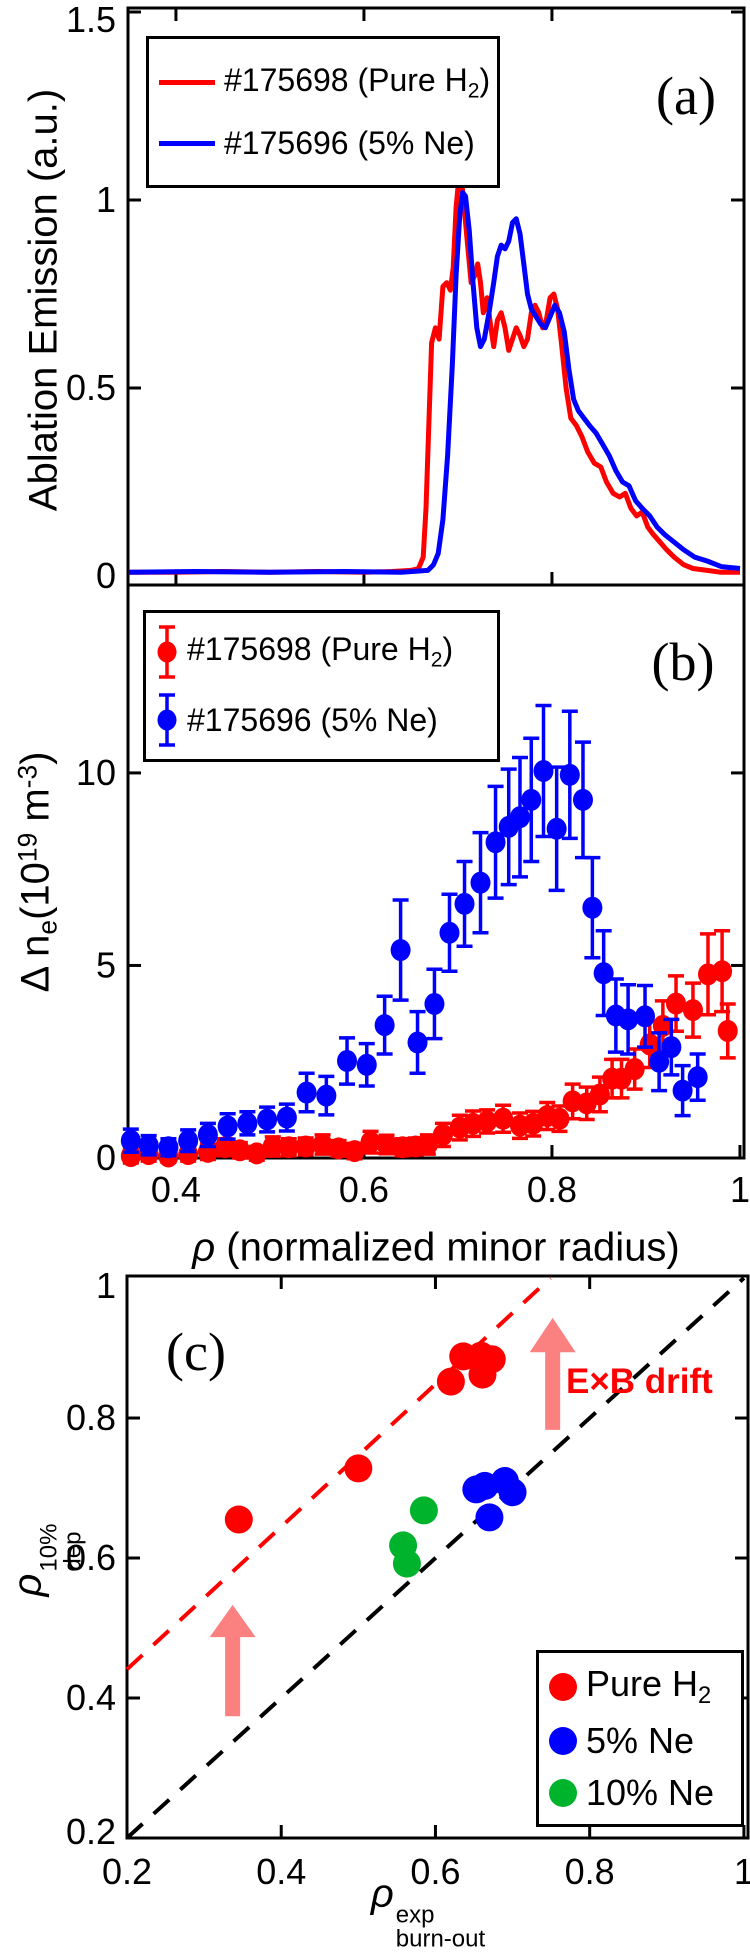 The image size is (750, 1955). I want to click on panel-a-ytick: 0.5, so click(91, 387).